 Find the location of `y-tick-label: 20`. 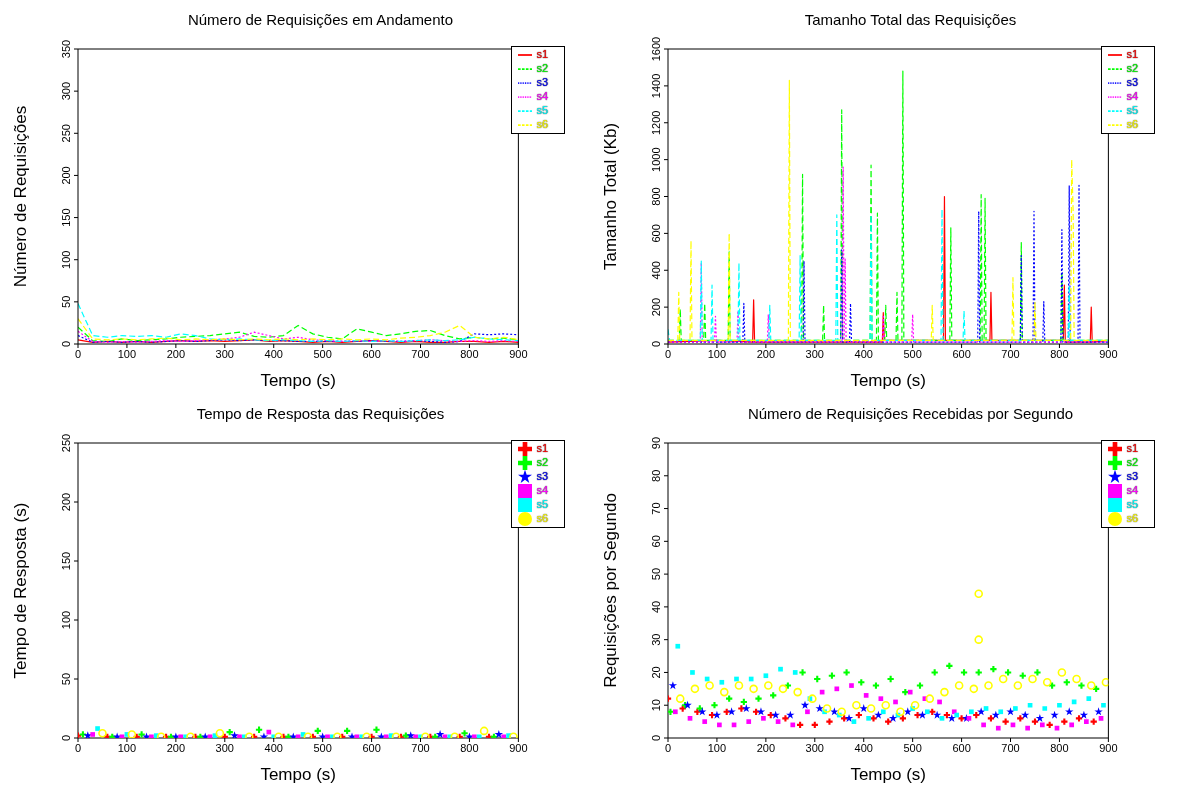

y-tick-label: 20 is located at coordinates (656, 672).